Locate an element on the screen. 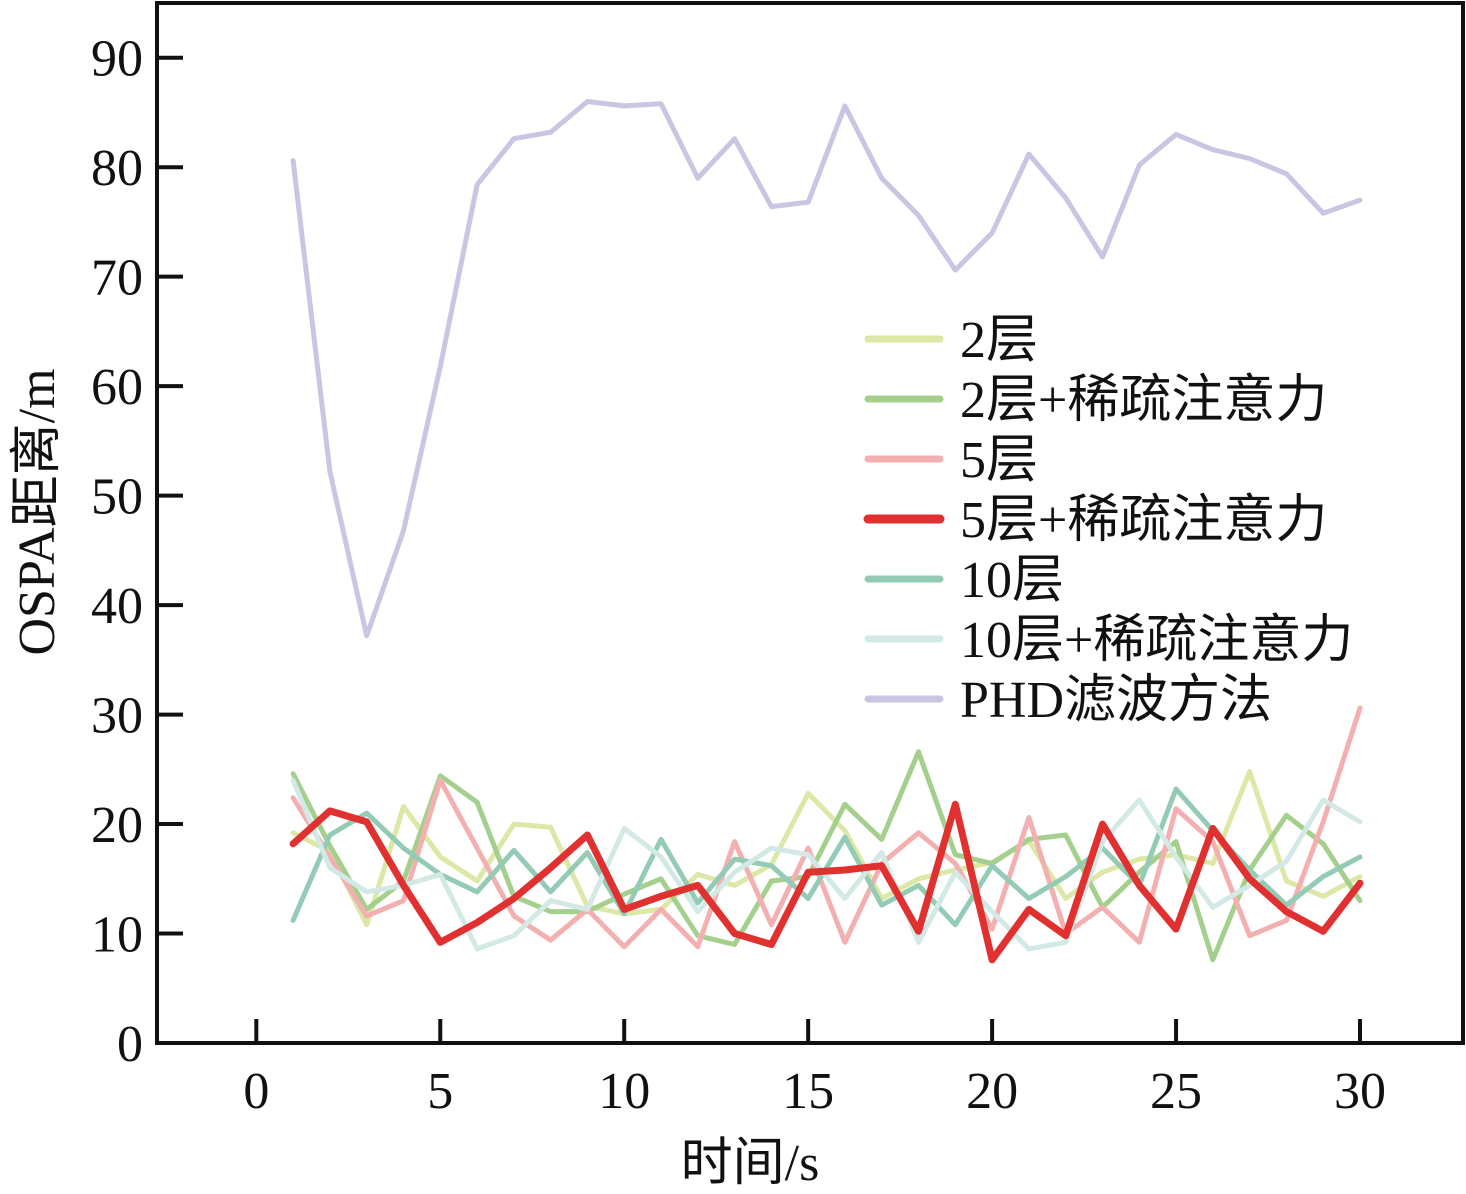 This screenshot has width=1466, height=1194. x-axis-ticks: 0 5 10 15 20 25 30 is located at coordinates (814, 1069).